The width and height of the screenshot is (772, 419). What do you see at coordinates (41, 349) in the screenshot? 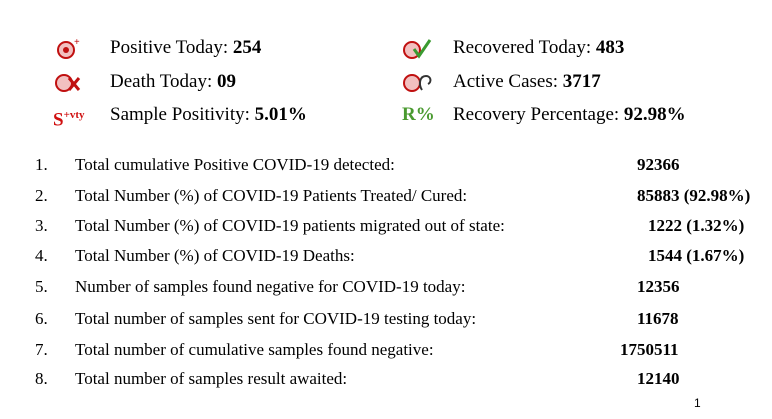
I see `row-number: 7.` at bounding box center [41, 349].